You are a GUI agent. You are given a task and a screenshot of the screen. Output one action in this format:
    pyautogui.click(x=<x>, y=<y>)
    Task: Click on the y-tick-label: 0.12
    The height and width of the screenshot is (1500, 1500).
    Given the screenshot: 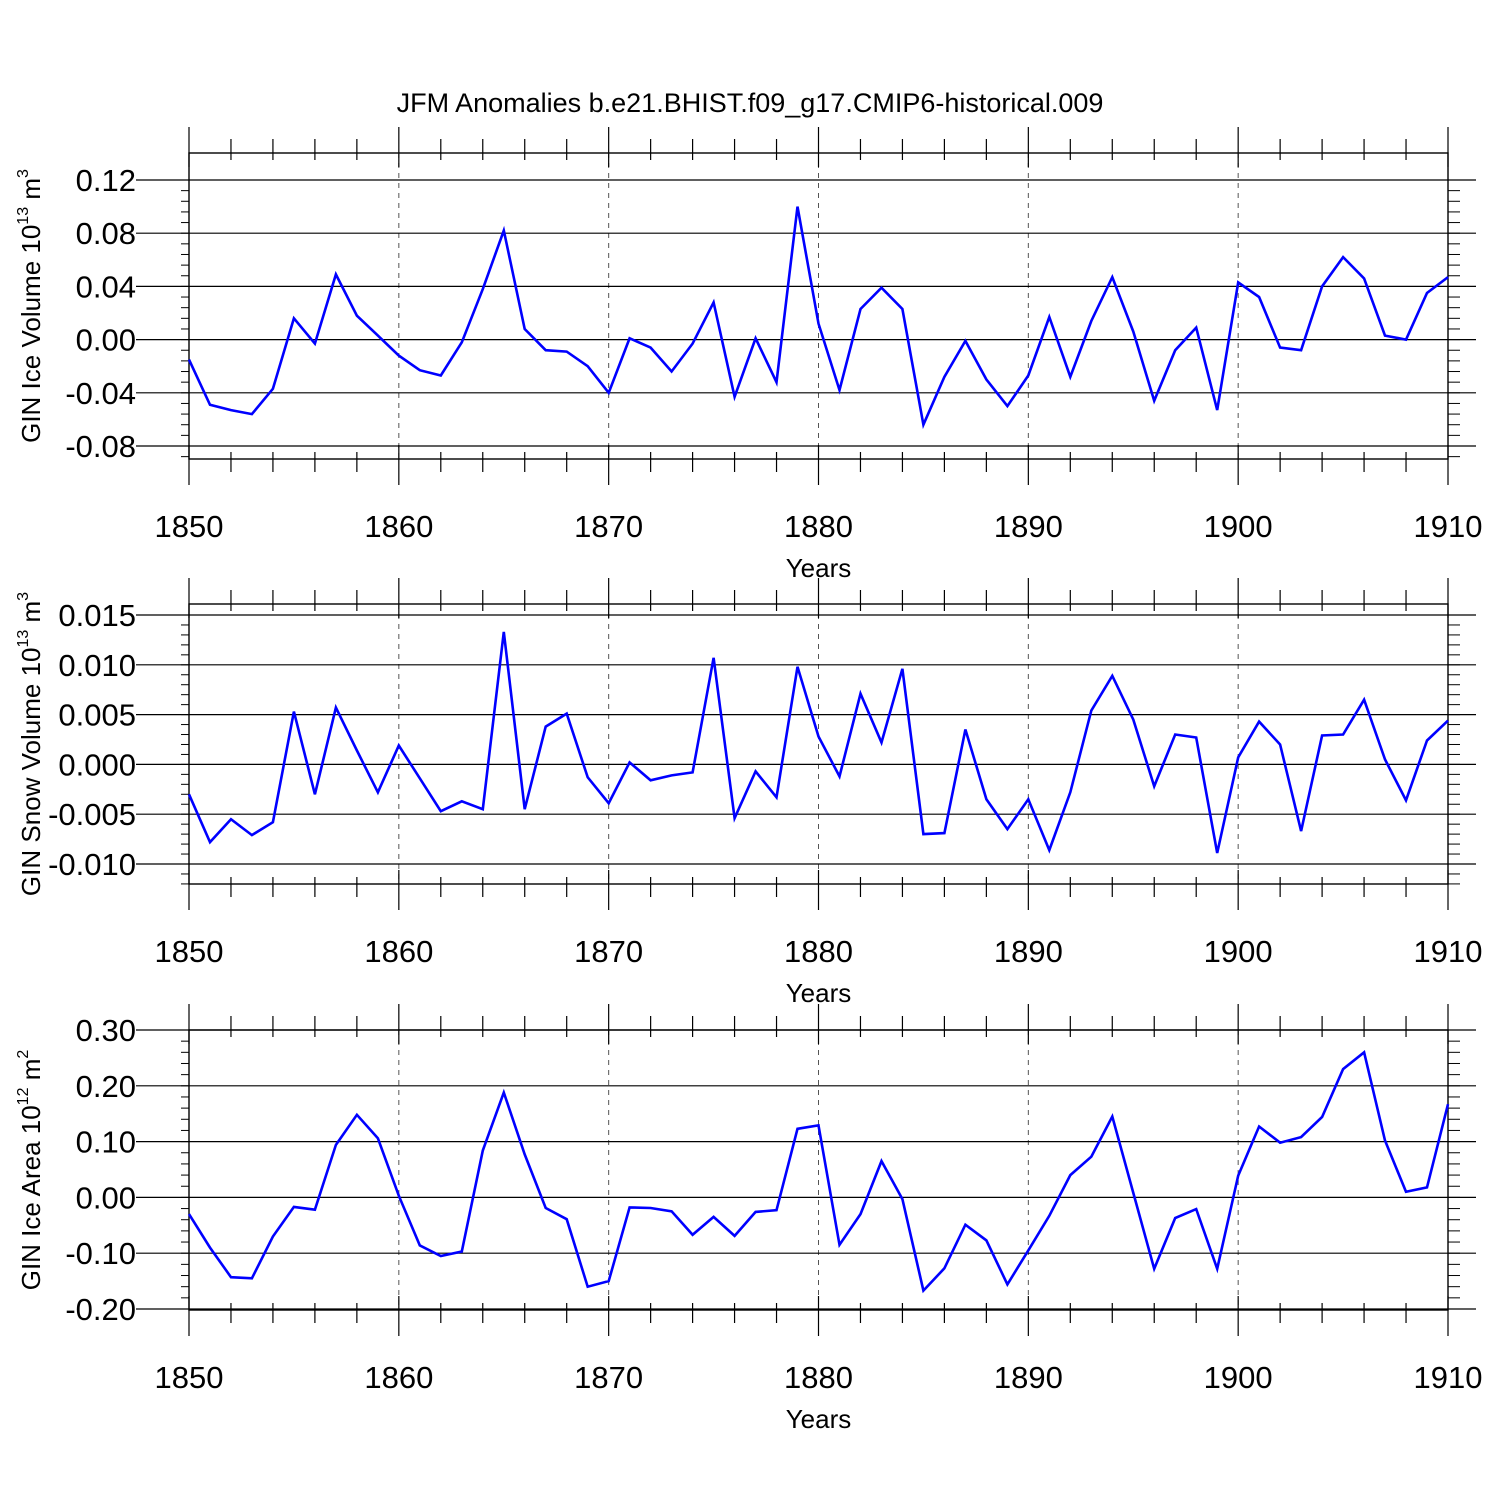 What is the action you would take?
    pyautogui.click(x=106, y=180)
    